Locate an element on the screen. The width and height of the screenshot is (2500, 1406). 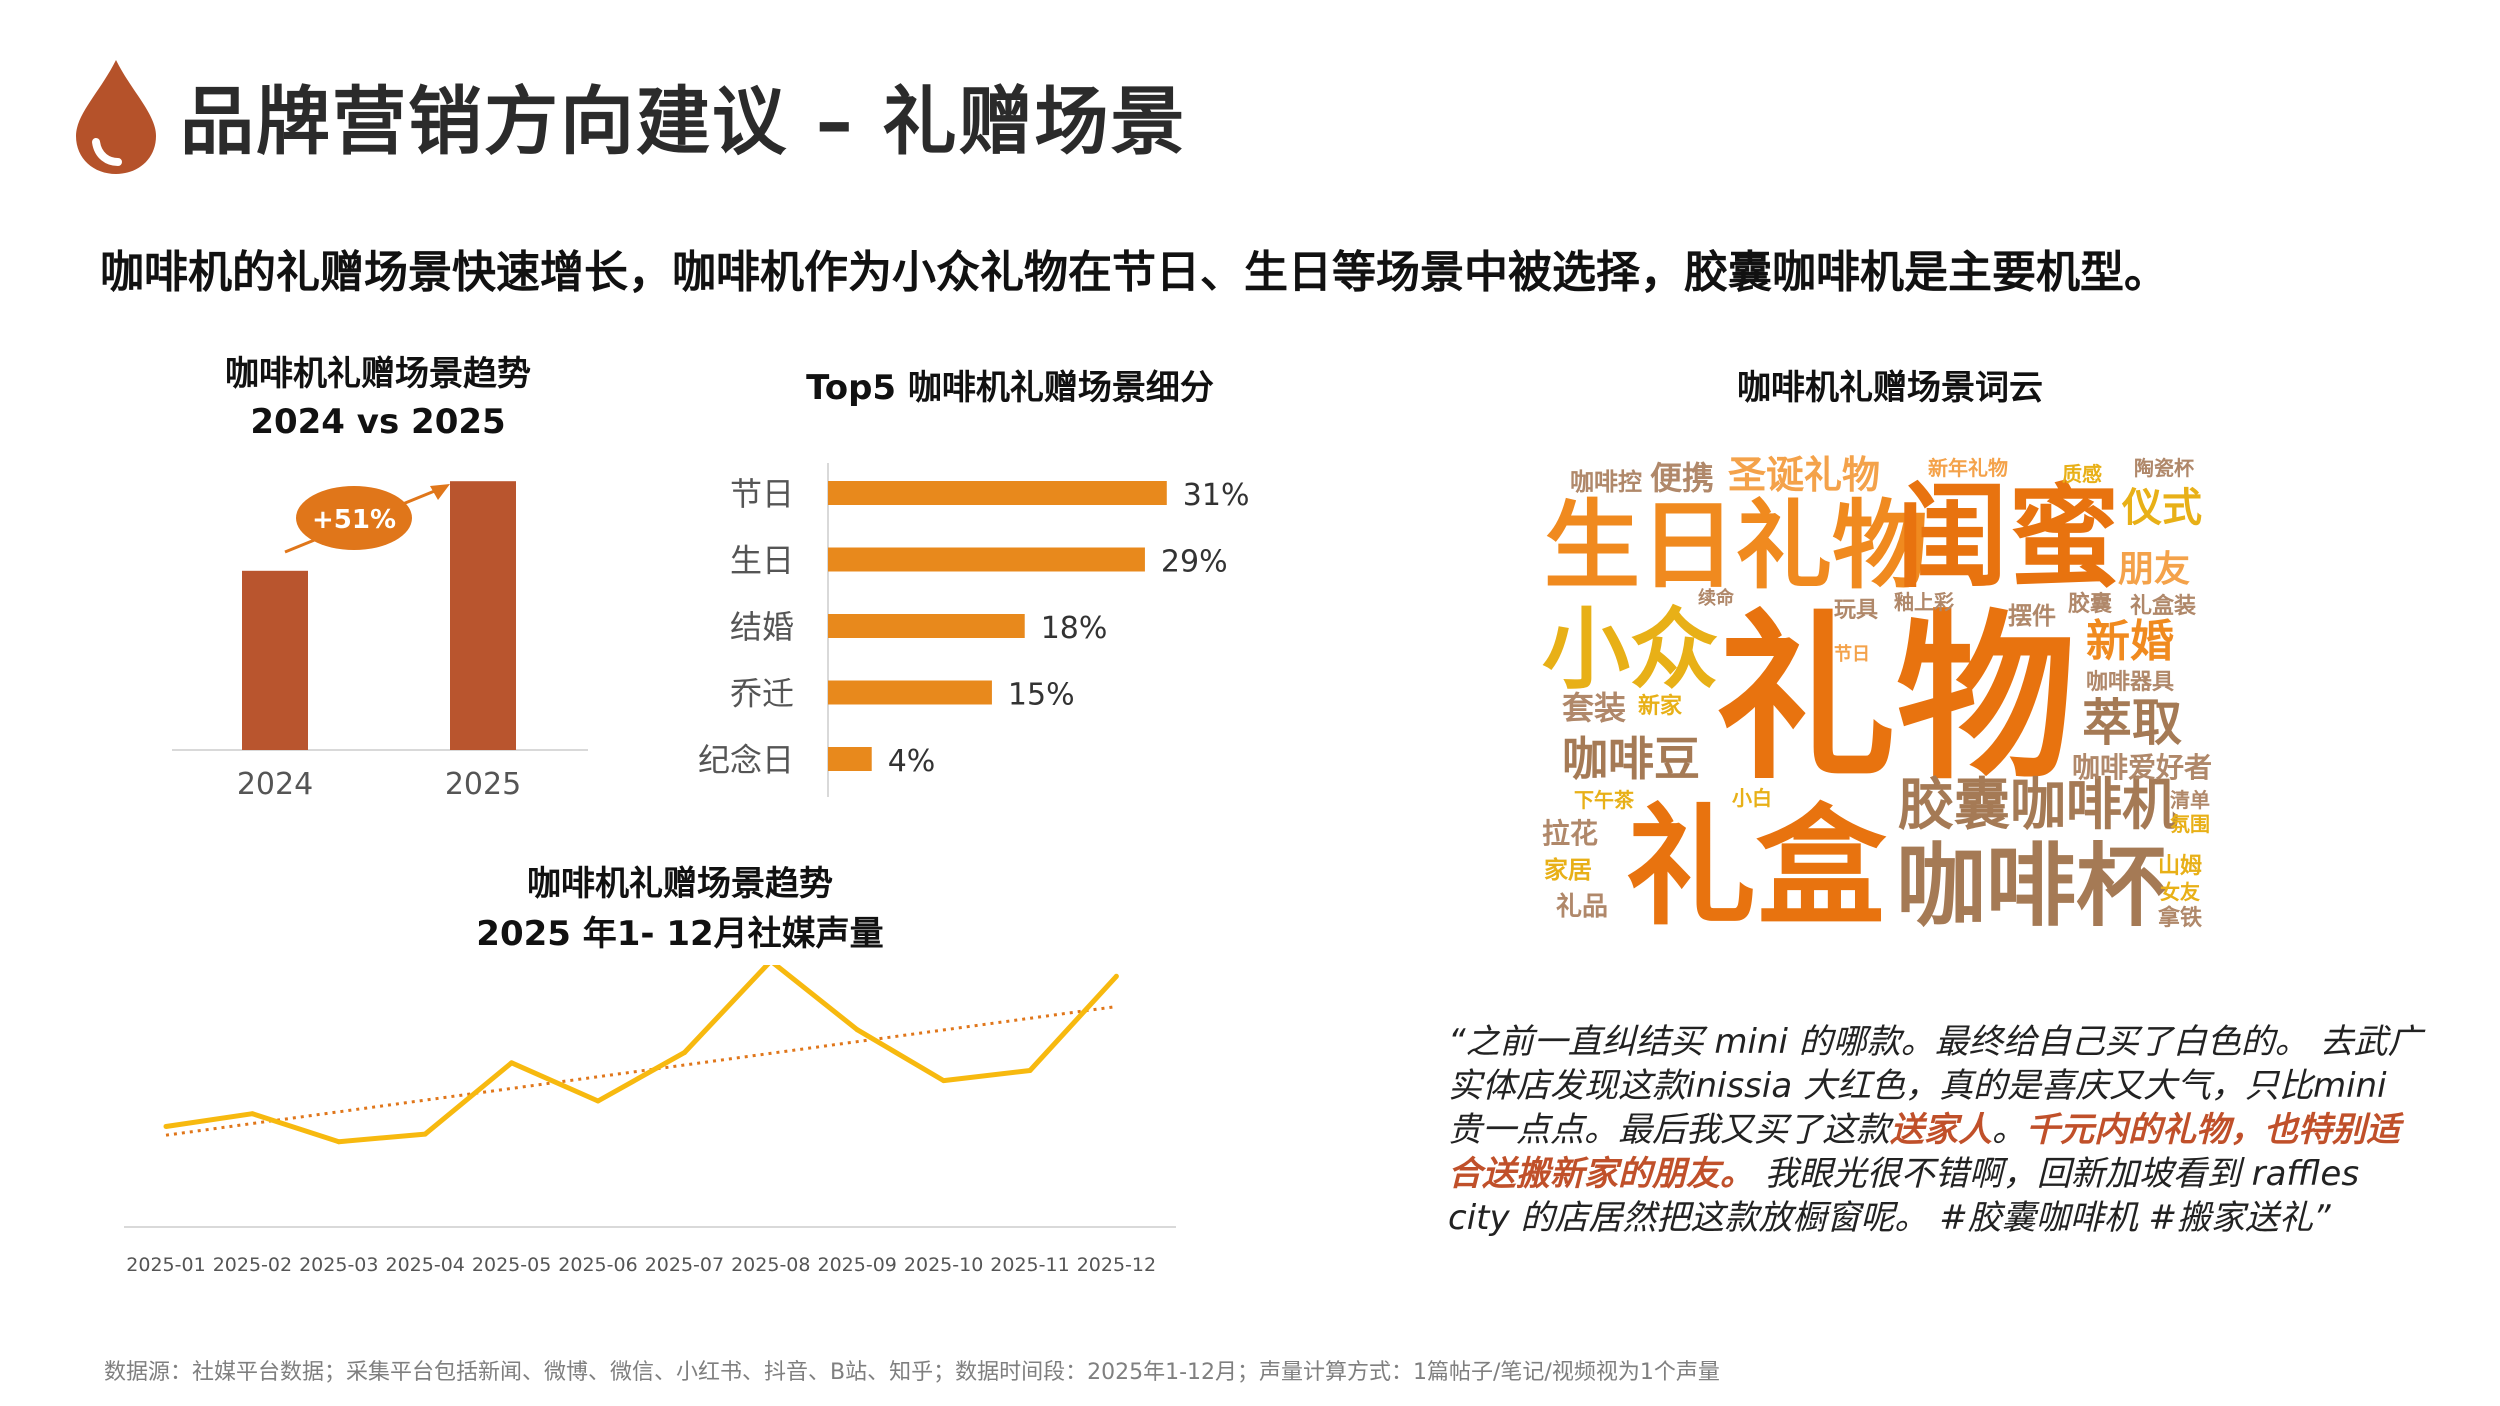
chart3-tick-2025-06: 2025-06 is located at coordinates (597, 1265).